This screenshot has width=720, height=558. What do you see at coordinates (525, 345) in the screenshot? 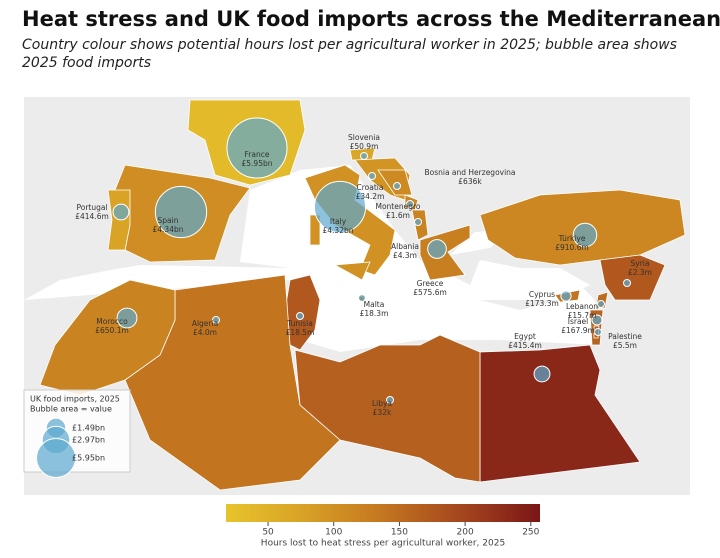
I see `import-label: £415.4m` at bounding box center [525, 345].